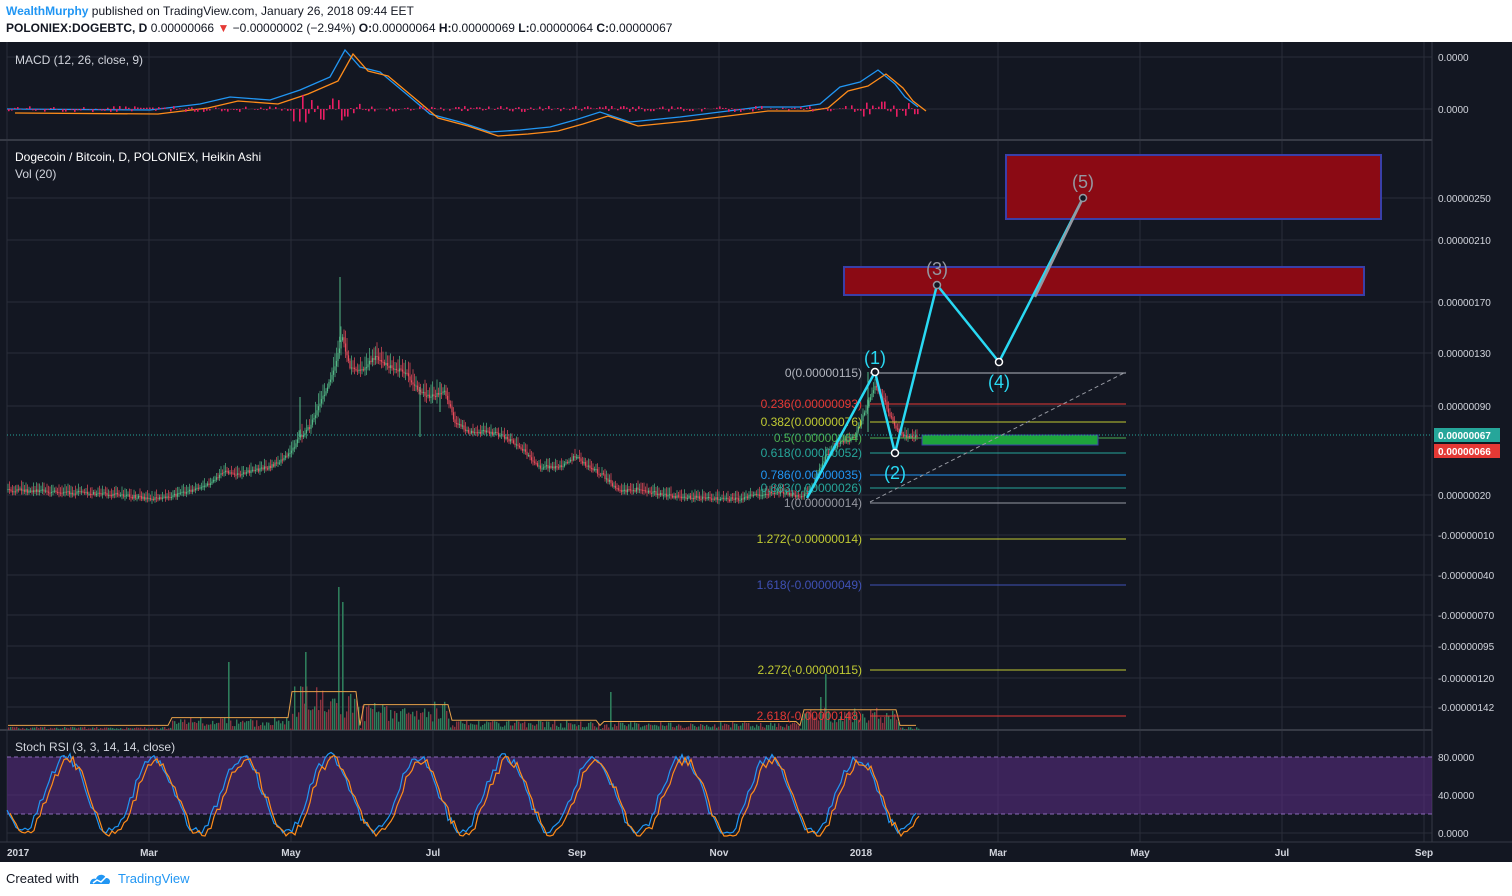  I want to click on fib-level-label: 2.272(-0.00000115), so click(809, 670).